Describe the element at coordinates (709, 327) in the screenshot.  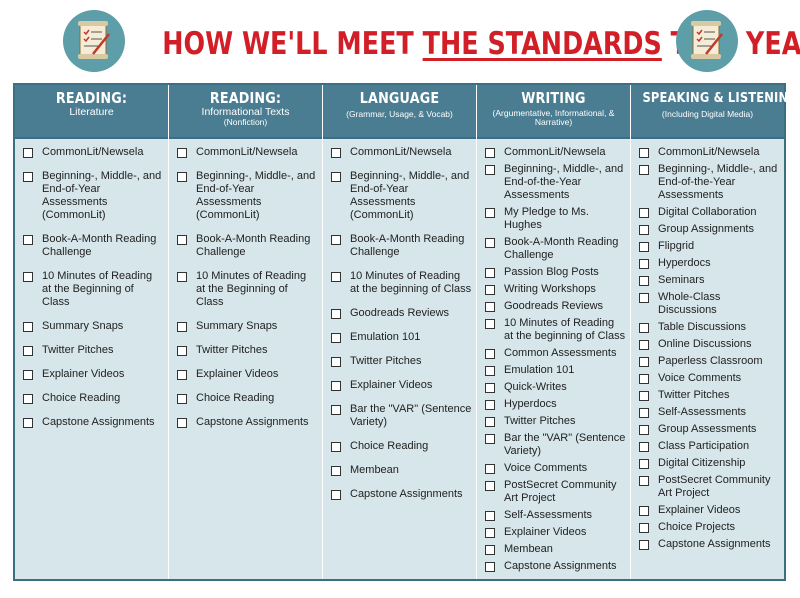
I see `list-item: Table Discussions` at that location.